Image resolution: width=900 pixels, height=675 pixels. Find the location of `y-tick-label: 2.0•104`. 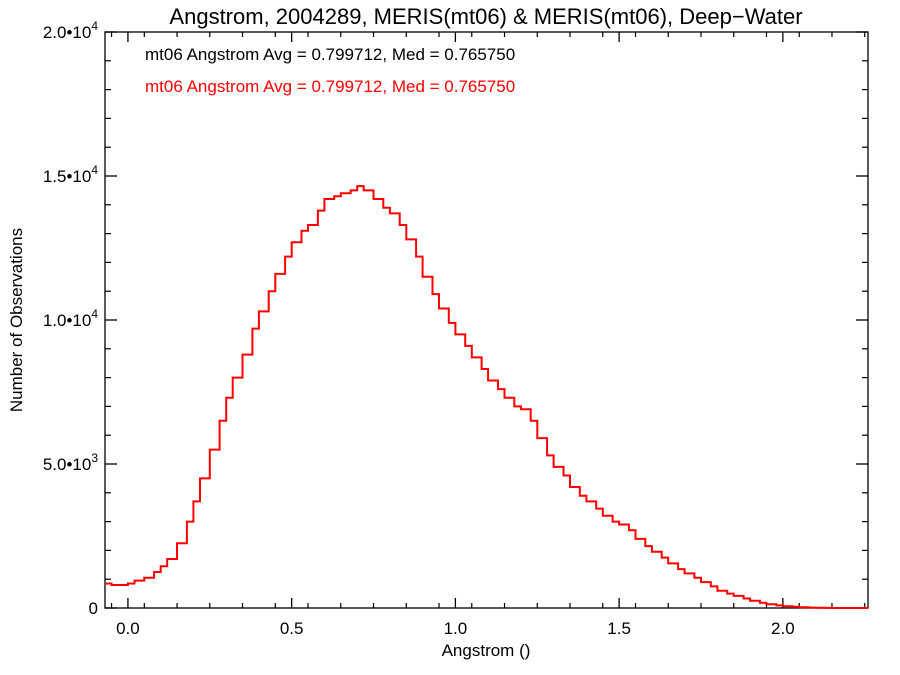

y-tick-label: 2.0•104 is located at coordinates (71, 30).